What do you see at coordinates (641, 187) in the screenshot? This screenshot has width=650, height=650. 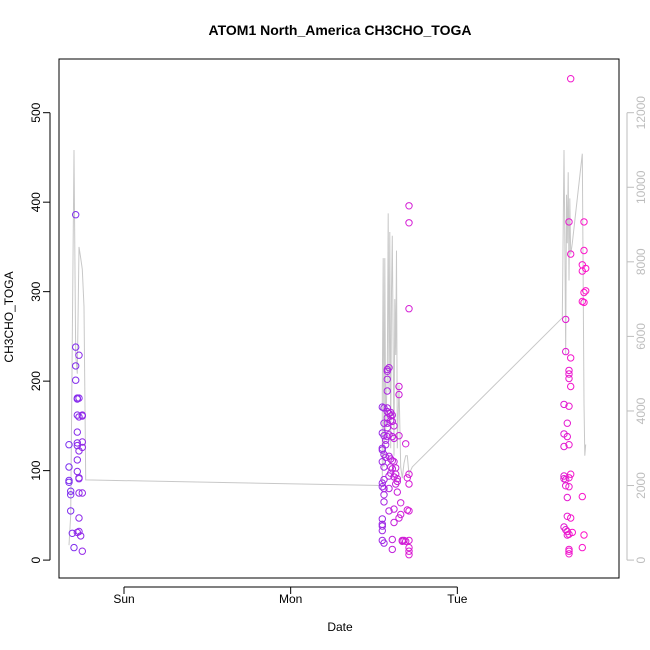 I see `right-y-tick-label: 10000` at bounding box center [641, 187].